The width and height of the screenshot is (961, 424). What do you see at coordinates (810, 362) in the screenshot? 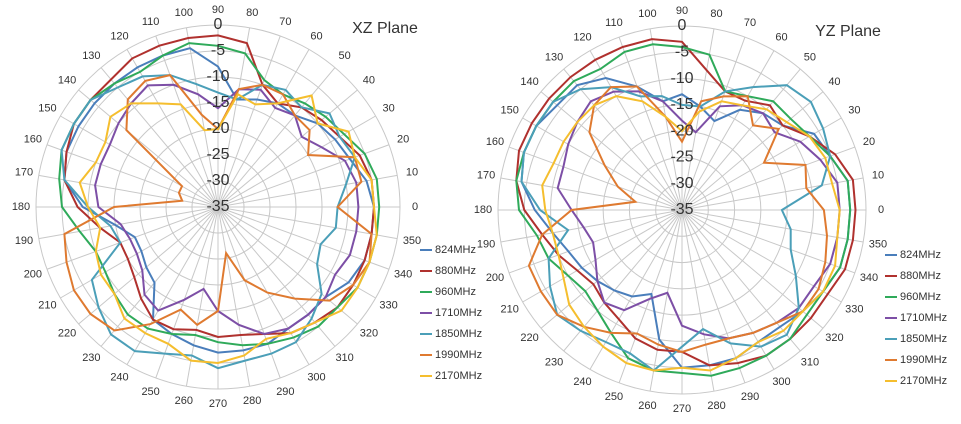
I see `angle-label: 310` at bounding box center [810, 362].